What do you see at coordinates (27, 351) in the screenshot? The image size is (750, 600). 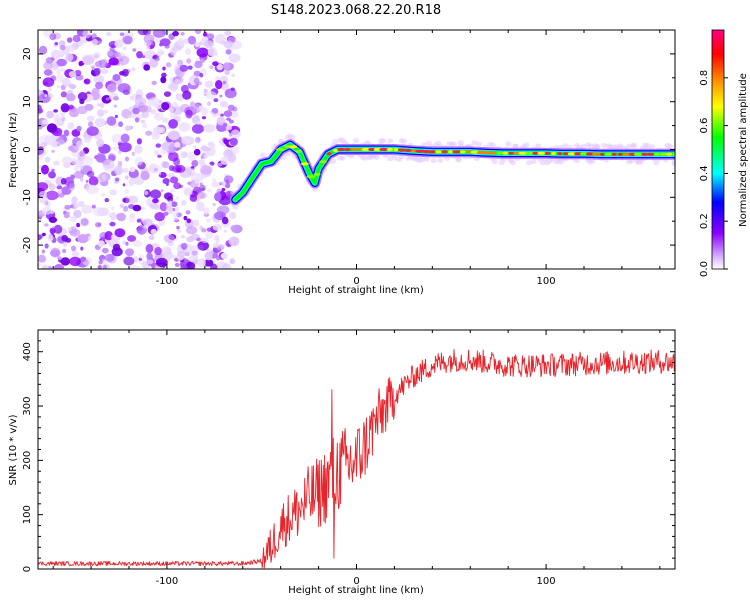 I see `y-tick-label: 400` at bounding box center [27, 351].